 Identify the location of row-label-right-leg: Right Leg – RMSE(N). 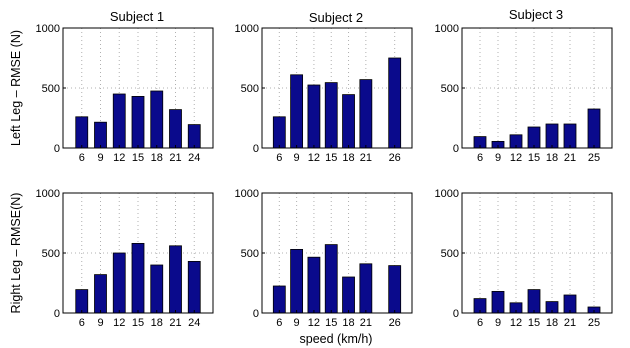
(16, 253).